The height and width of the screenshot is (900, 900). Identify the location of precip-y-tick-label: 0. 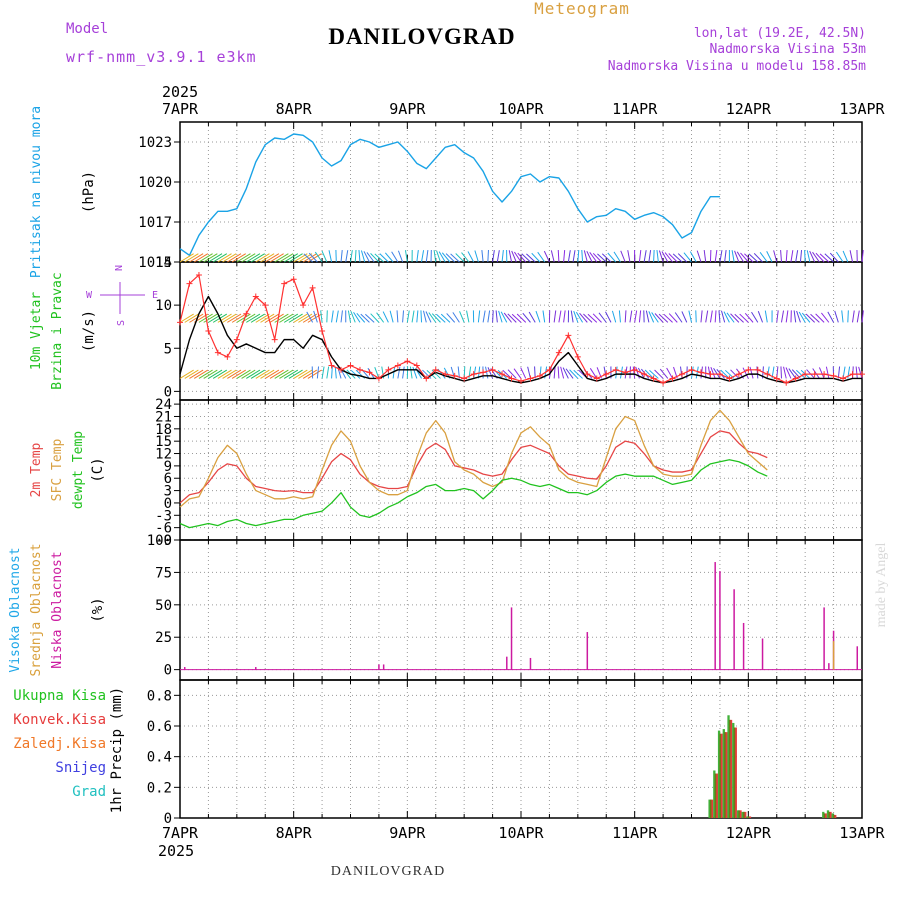
(168, 819).